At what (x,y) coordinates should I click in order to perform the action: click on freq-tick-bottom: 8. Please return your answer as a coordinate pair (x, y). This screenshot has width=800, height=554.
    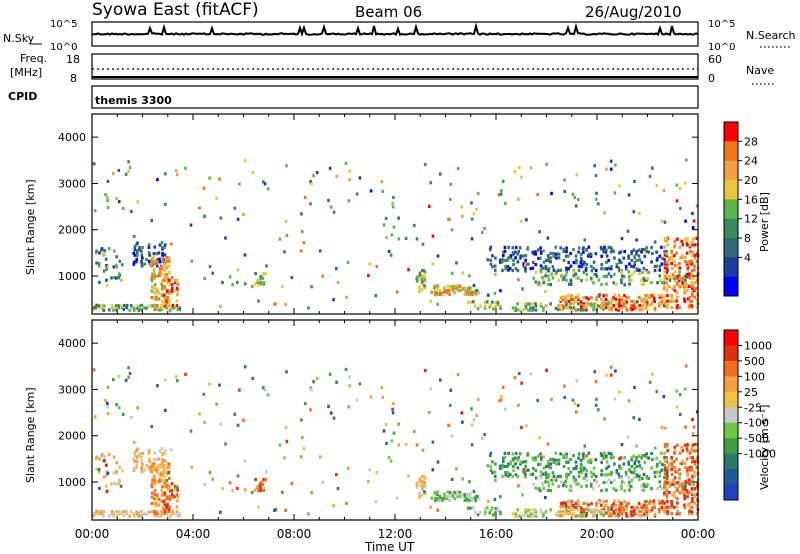
    Looking at the image, I should click on (73, 78).